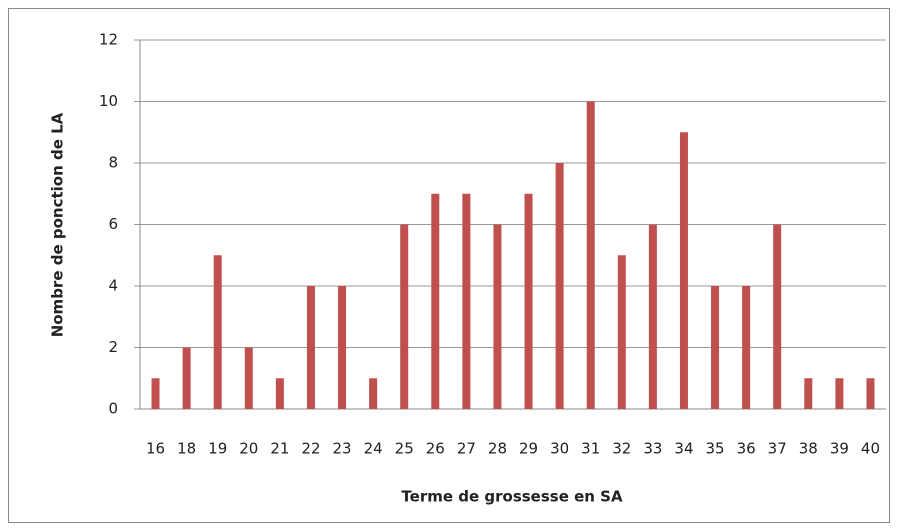  I want to click on x-tick-label: 16, so click(155, 449).